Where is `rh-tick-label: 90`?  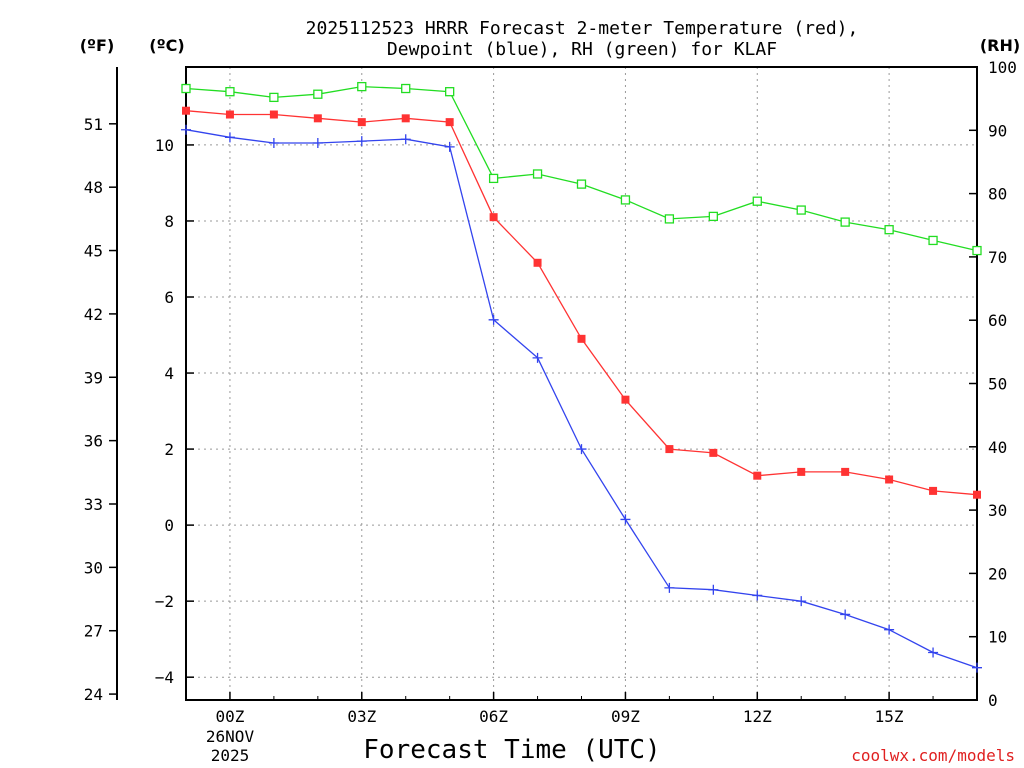
rh-tick-label: 90 is located at coordinates (997, 130).